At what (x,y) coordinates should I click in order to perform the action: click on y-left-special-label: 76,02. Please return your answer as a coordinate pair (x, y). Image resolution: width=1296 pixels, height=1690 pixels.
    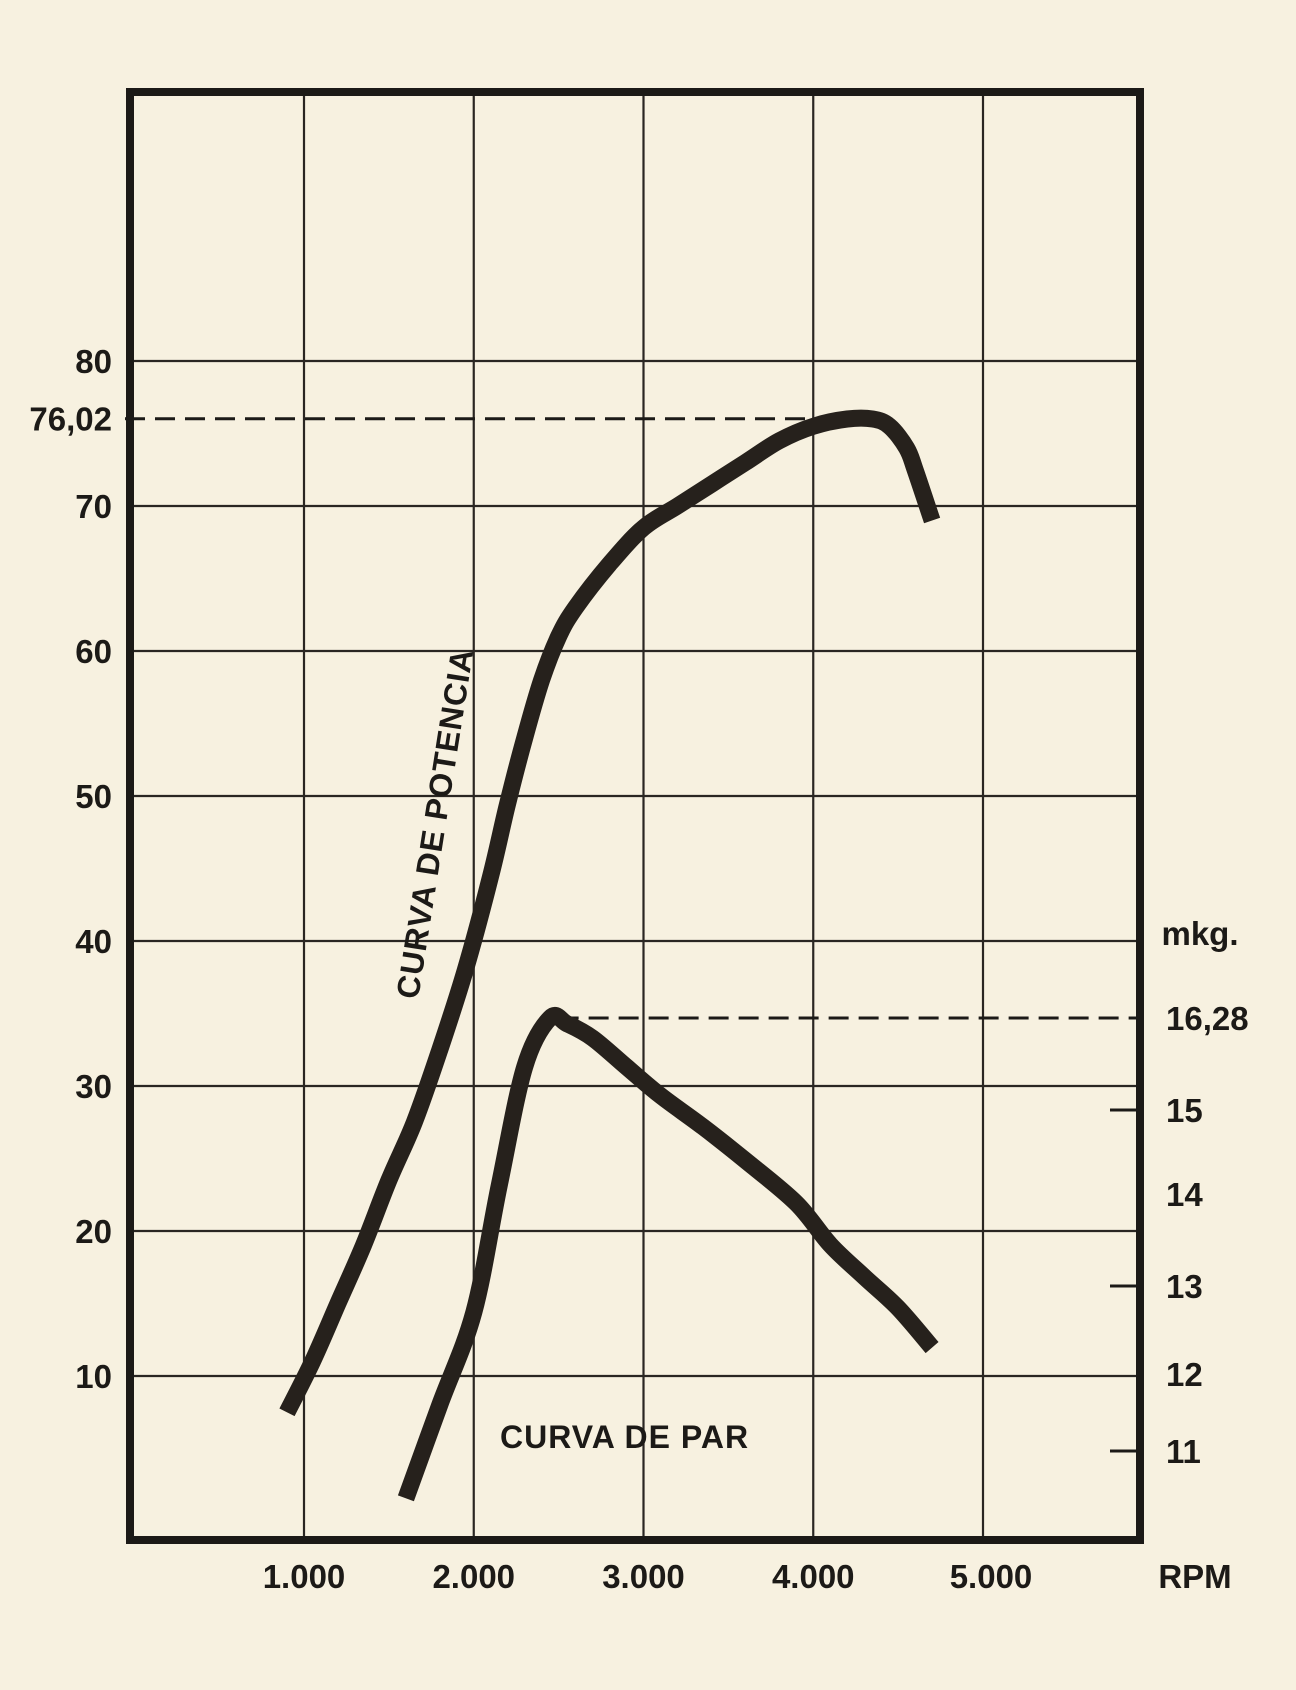
    Looking at the image, I should click on (70, 419).